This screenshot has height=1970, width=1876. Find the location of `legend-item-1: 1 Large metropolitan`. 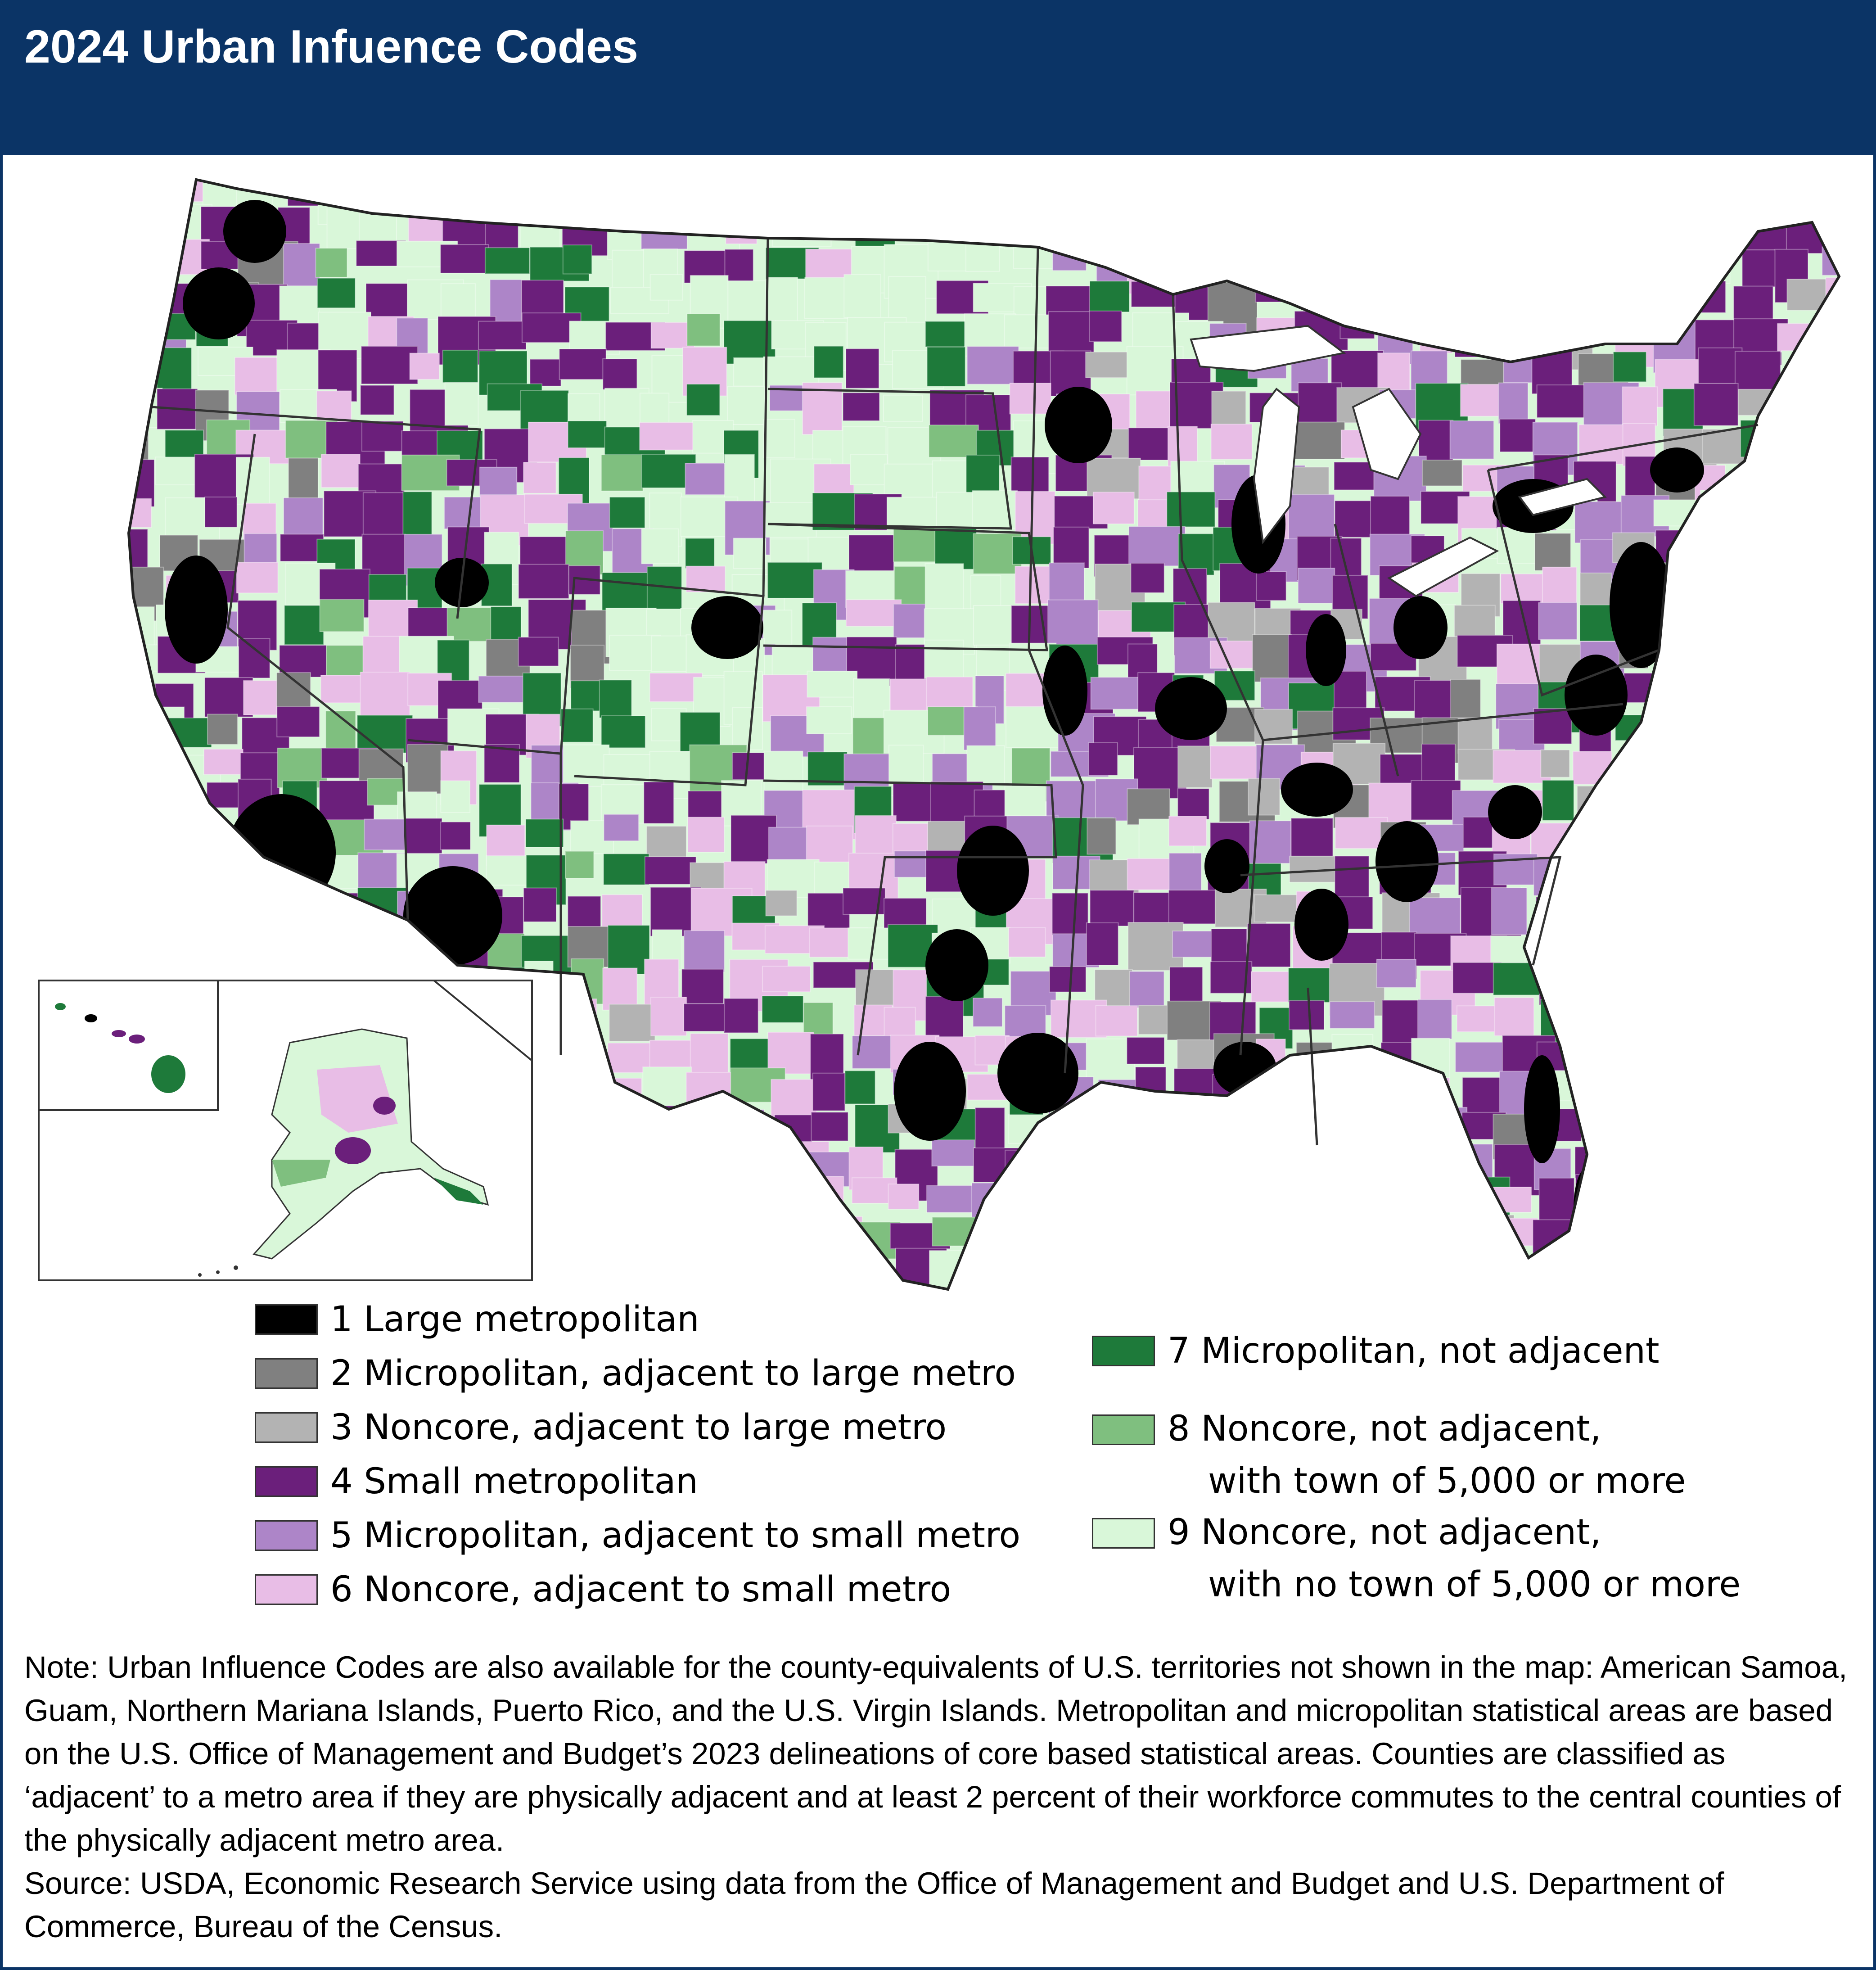

legend-item-1: 1 Large metropolitan is located at coordinates (477, 1320).